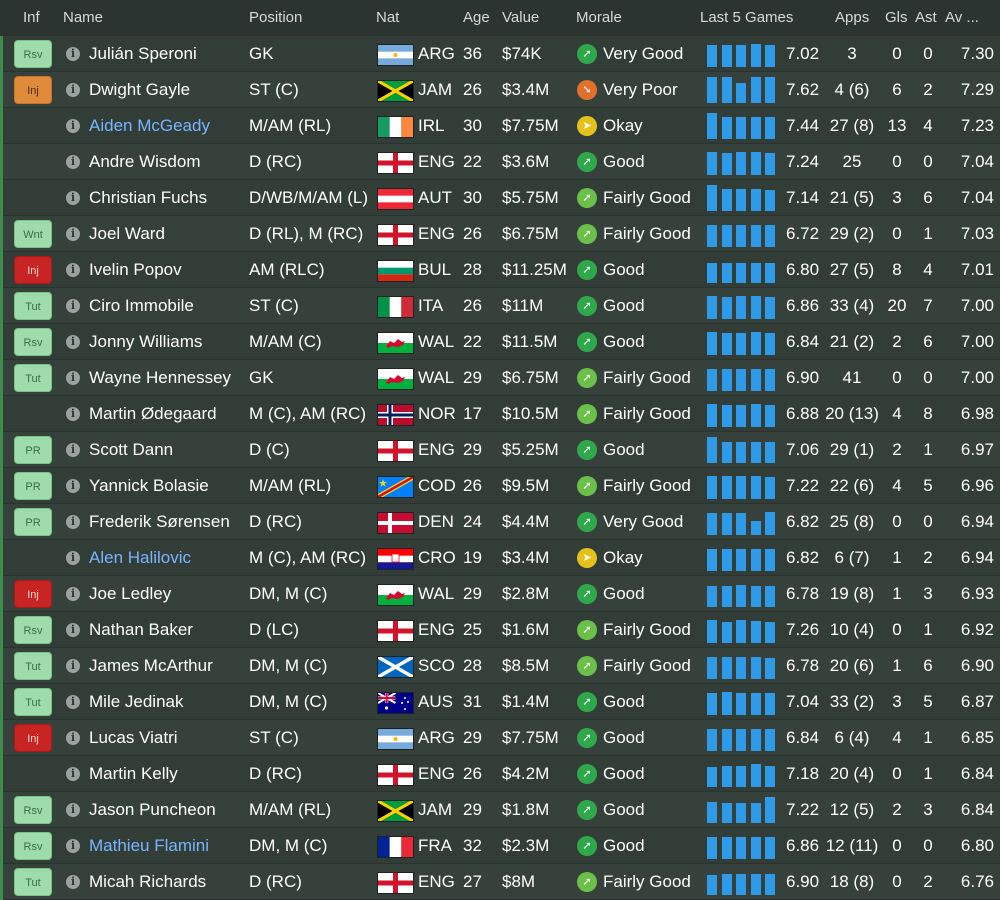  What do you see at coordinates (276, 17) in the screenshot?
I see `header-position: Position` at bounding box center [276, 17].